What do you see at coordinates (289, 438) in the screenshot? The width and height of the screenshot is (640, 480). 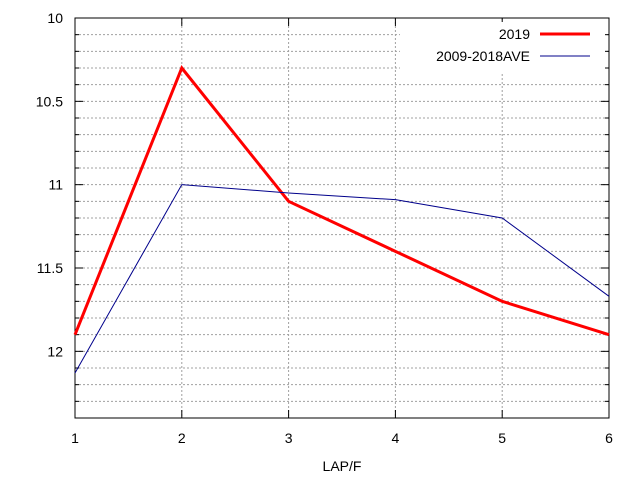 I see `x-tick-label: 3` at bounding box center [289, 438].